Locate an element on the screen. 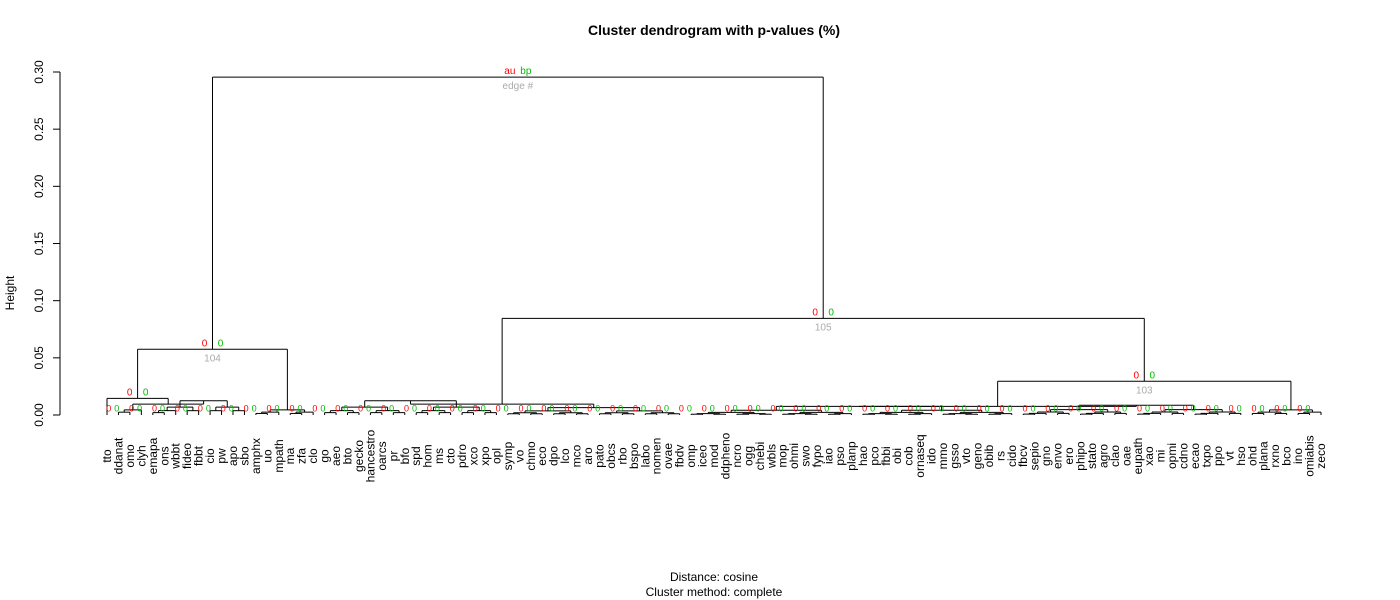 The width and height of the screenshot is (1400, 600). y-tick-label: 0.05 is located at coordinates (39, 358).